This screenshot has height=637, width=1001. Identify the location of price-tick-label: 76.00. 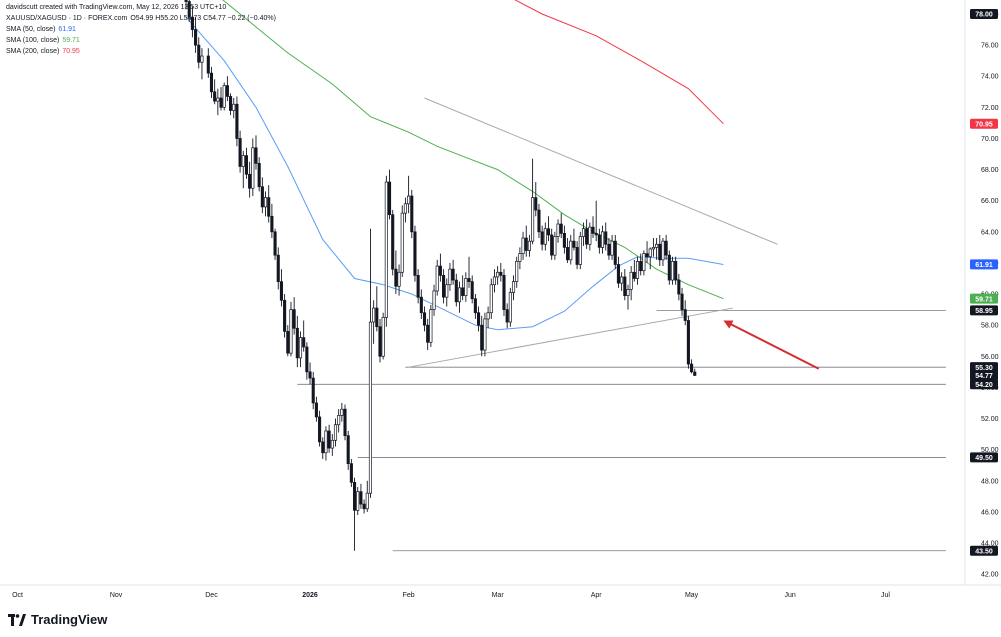
(990, 46).